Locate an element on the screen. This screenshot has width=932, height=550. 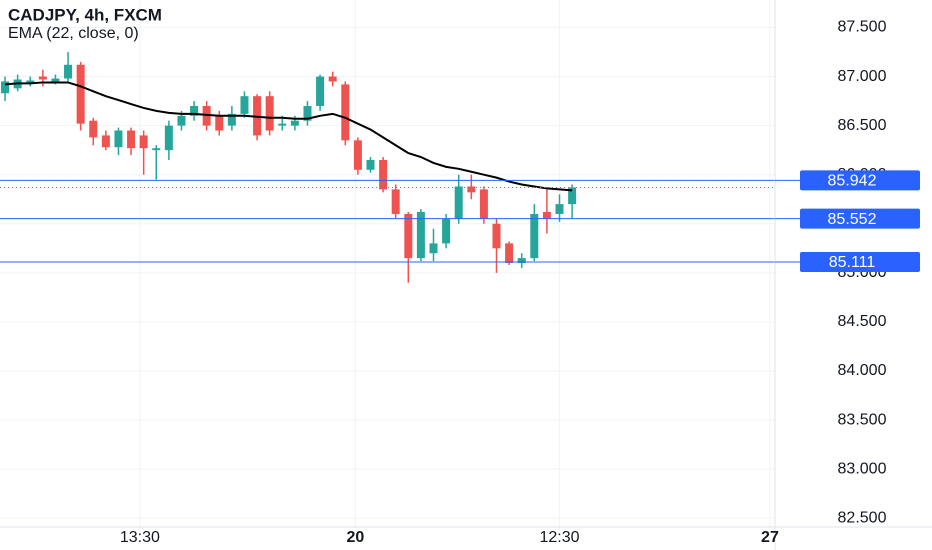
y-tick-label: 82.500 is located at coordinates (862, 517).